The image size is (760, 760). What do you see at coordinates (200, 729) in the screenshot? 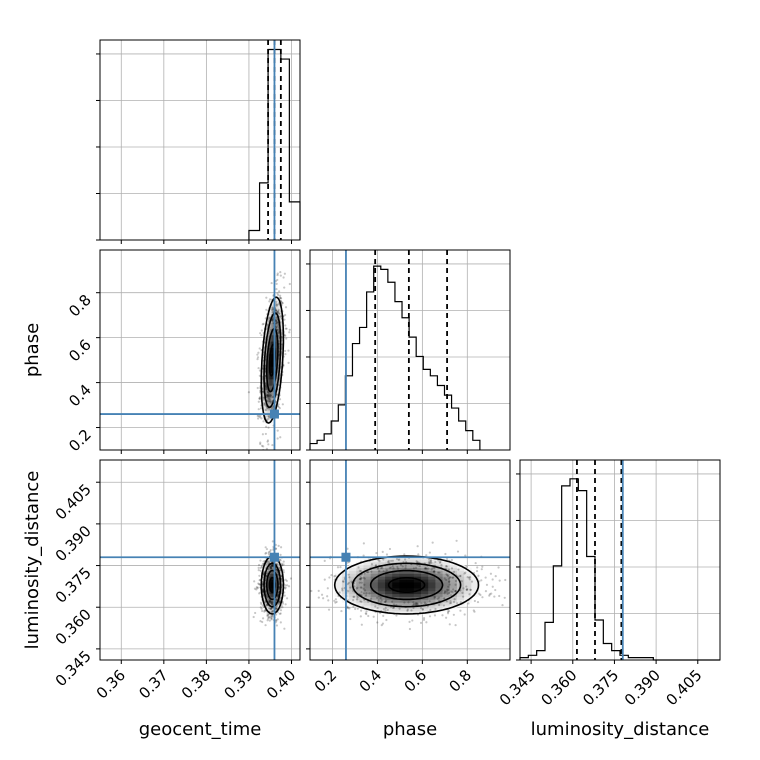
I see `xlabel-geocent-time: geocent_time` at bounding box center [200, 729].